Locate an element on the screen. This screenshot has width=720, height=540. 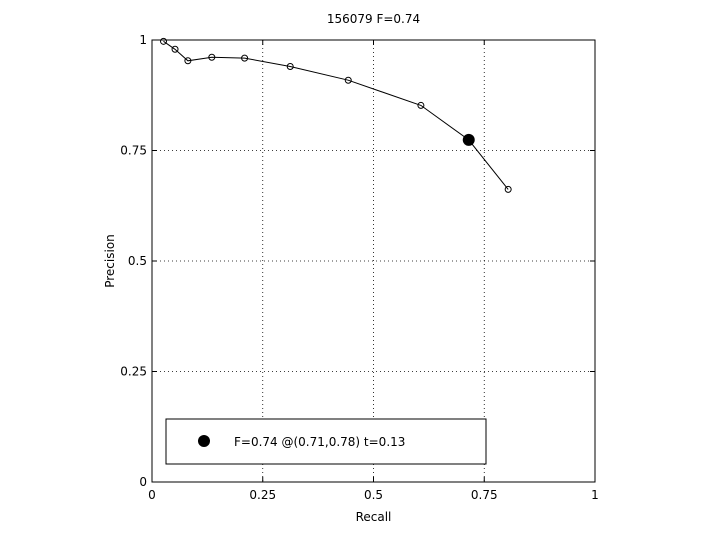
x-axis-label: Recall is located at coordinates (374, 517).